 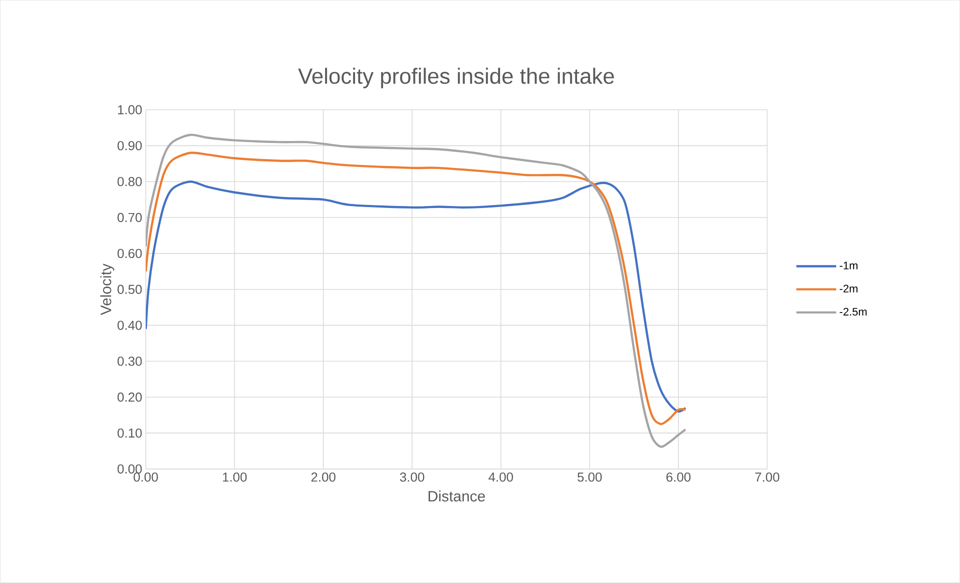 What do you see at coordinates (130, 397) in the screenshot?
I see `y-tick-label: 0.20` at bounding box center [130, 397].